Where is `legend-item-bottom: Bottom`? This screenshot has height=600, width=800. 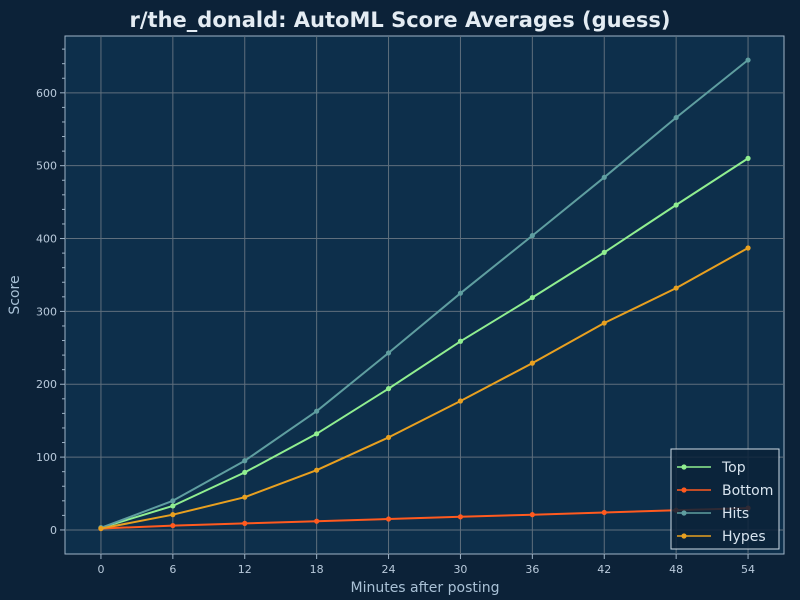 legend-item-bottom: Bottom is located at coordinates (725, 491).